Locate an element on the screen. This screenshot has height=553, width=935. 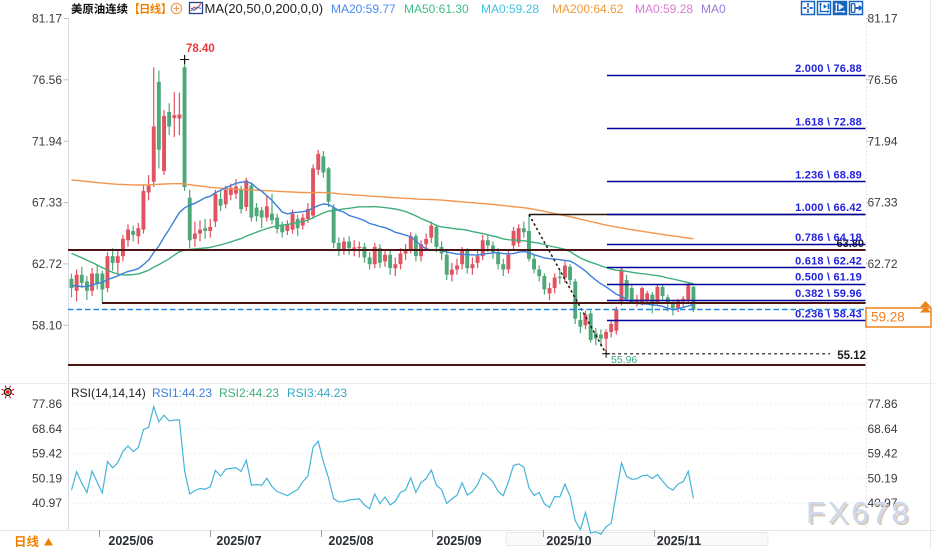
svg-text: RSI1:44.23 is located at coordinates (182, 393).